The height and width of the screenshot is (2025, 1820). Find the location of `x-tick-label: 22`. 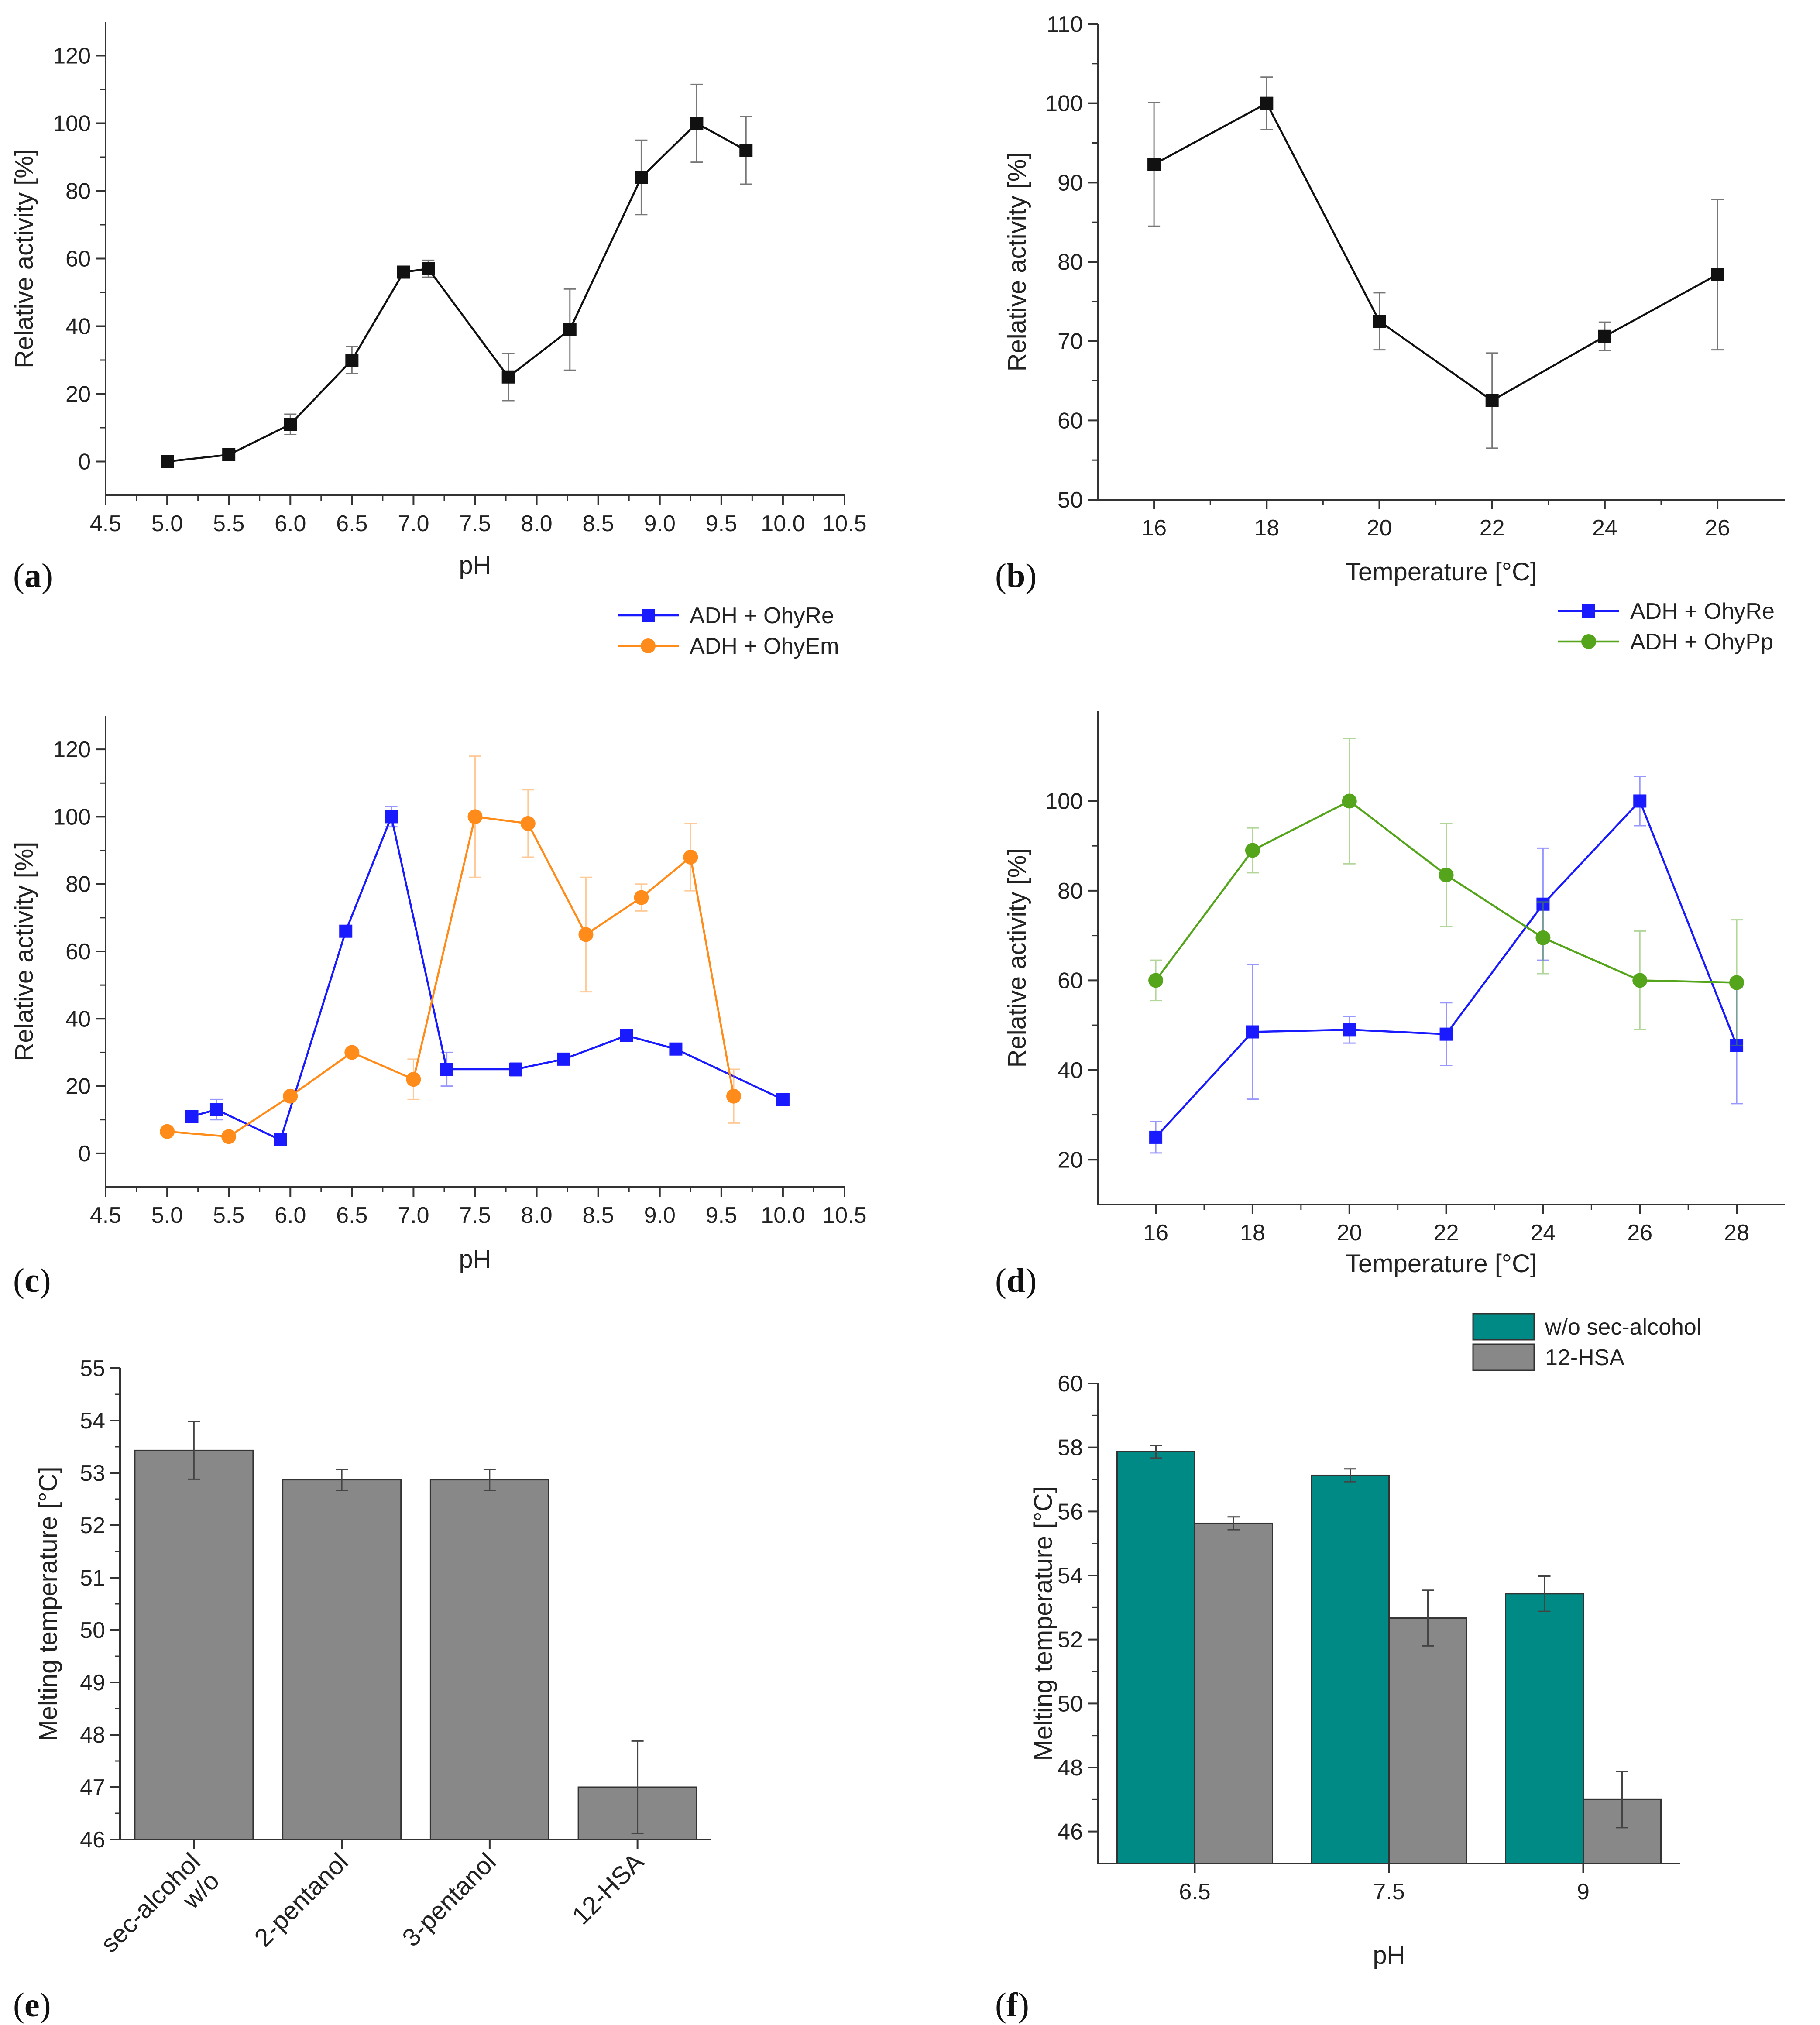

x-tick-label: 22 is located at coordinates (1492, 528).